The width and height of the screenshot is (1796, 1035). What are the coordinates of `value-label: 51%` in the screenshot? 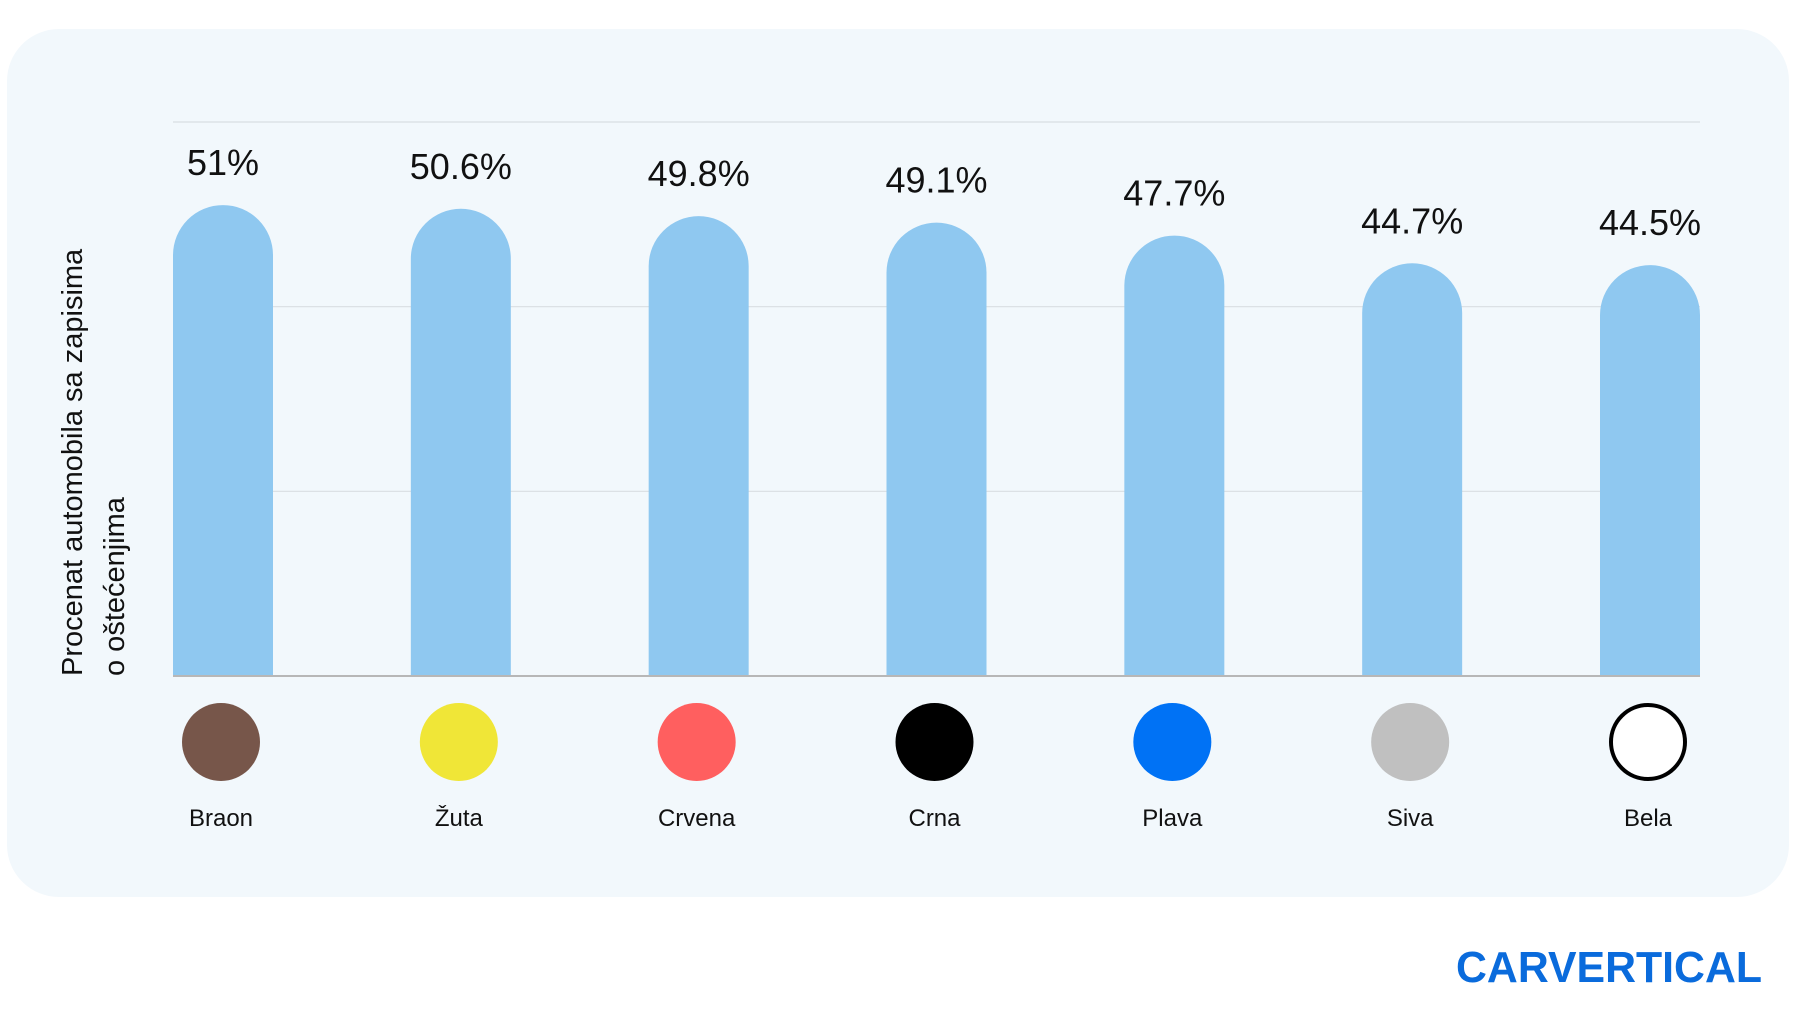 It's located at (223, 162).